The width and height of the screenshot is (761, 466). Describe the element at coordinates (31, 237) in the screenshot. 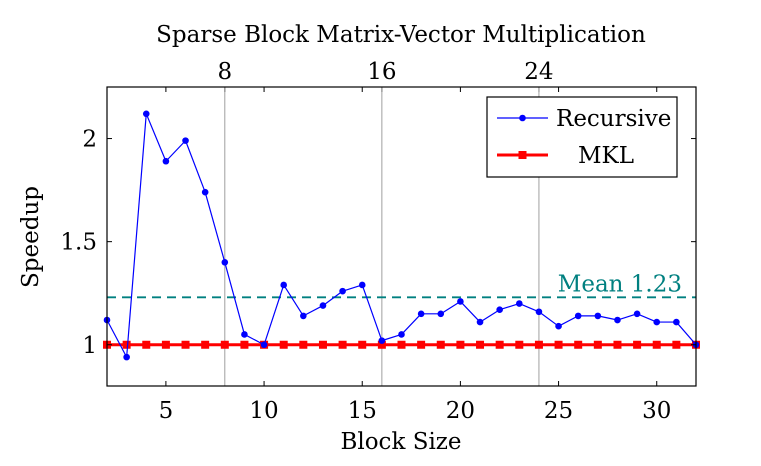

I see `y-axis-label: Speedup` at that location.